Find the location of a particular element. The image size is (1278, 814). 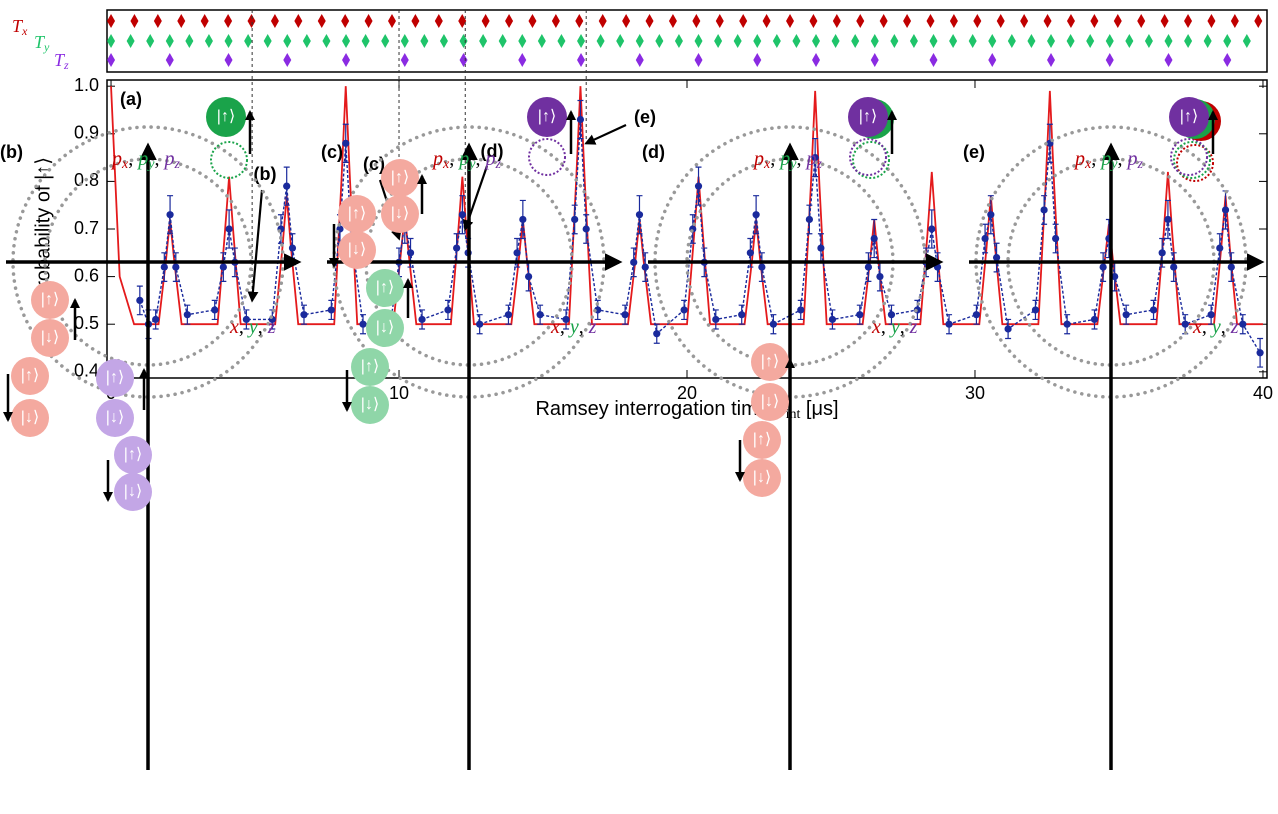

y-tick-label: 0.9 is located at coordinates (86, 133).